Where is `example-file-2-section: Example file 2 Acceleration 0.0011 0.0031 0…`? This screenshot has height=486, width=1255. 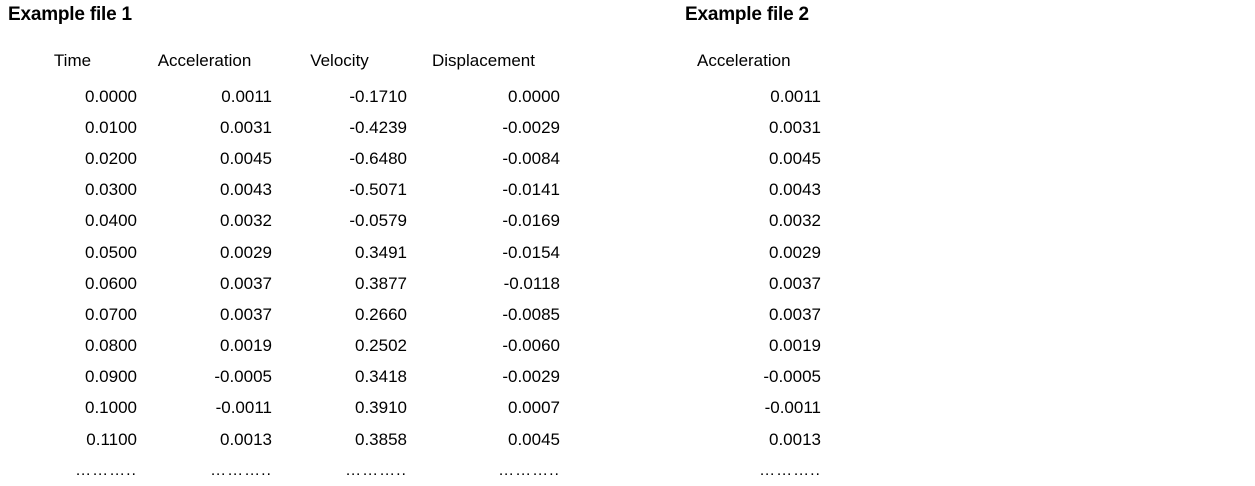
example-file-2-section: Example file 2 Acceleration 0.0011 0.0031 0… is located at coordinates (753, 243).